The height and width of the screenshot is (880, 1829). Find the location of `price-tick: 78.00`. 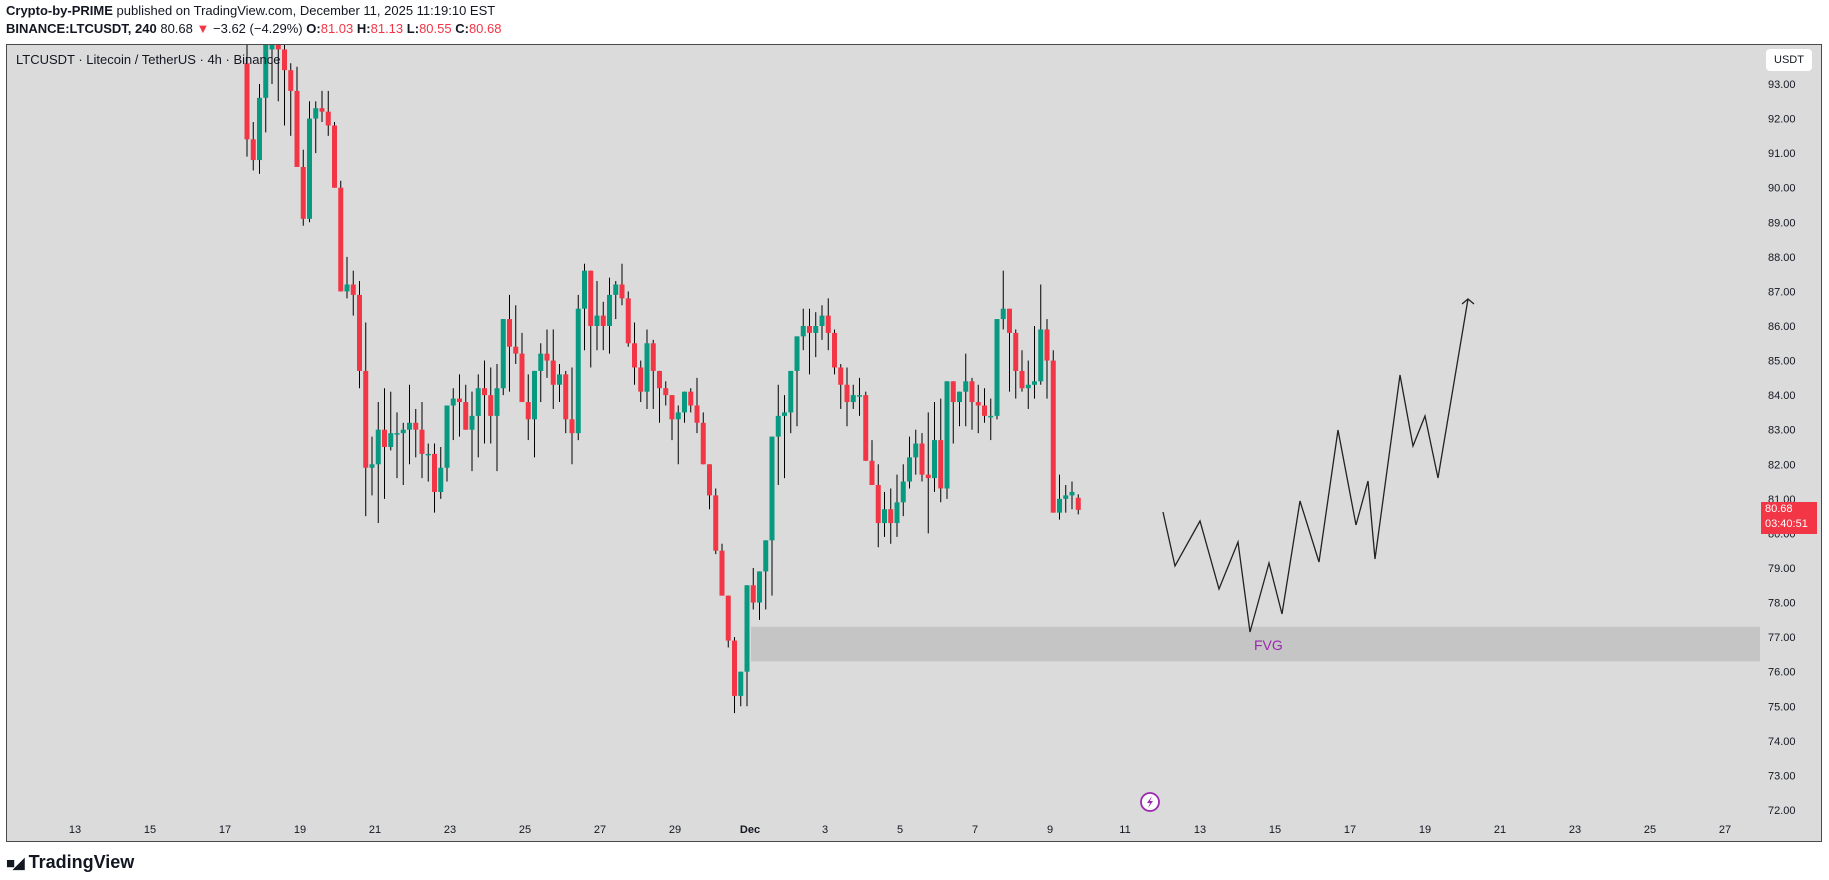

price-tick: 78.00 is located at coordinates (1782, 604).